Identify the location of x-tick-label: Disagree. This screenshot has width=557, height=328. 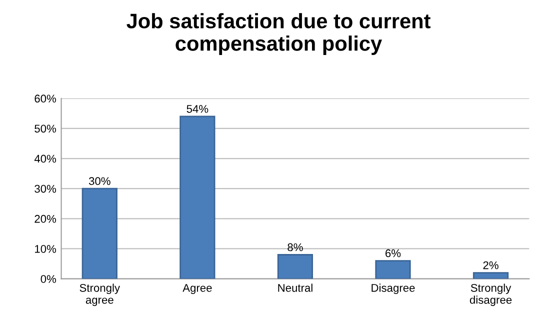
(393, 289).